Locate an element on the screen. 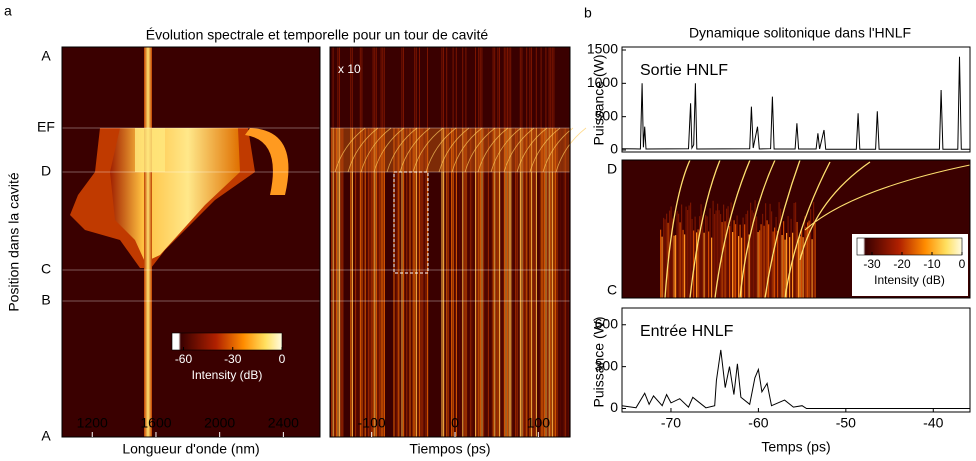 This screenshot has height=461, width=976. y-tick-label: 600 is located at coordinates (607, 323).